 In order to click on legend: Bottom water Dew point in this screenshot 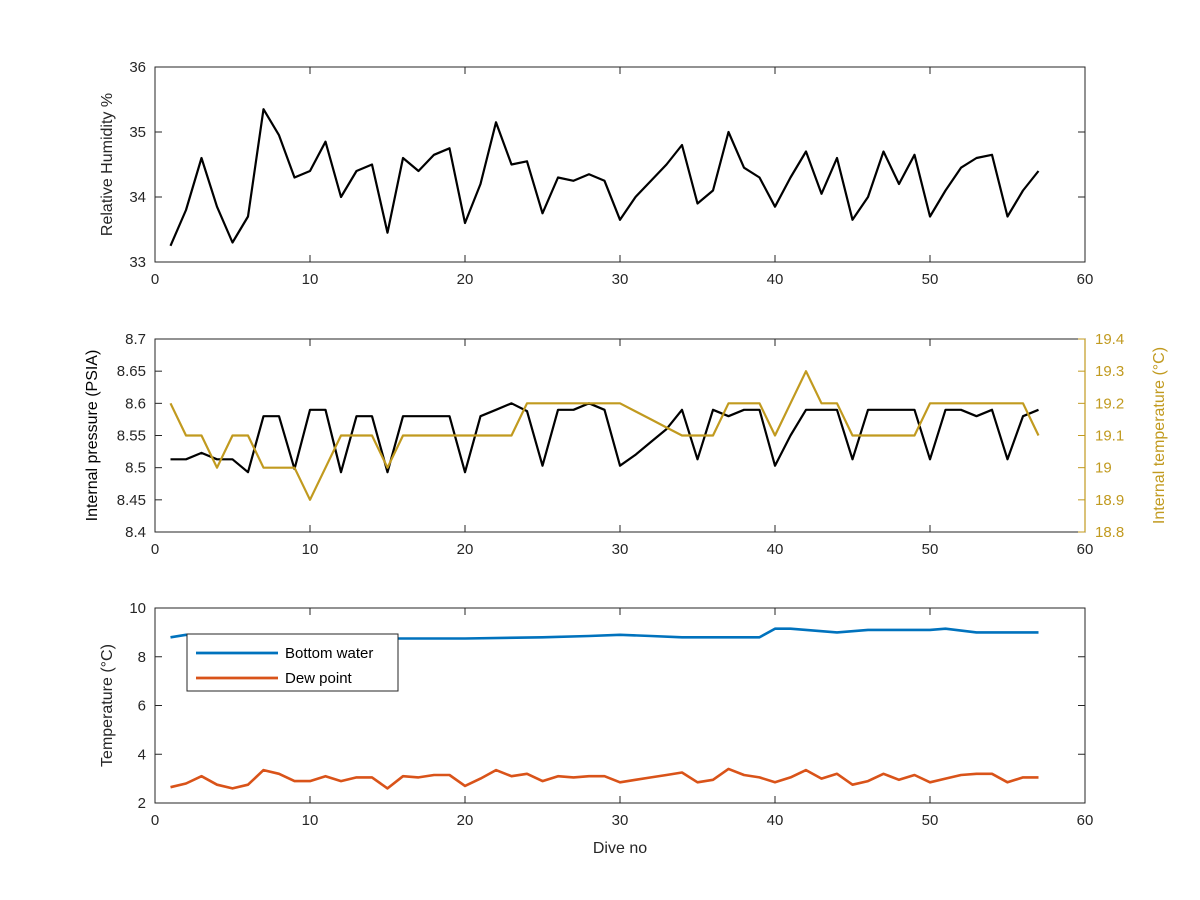, I will do `click(292, 662)`.